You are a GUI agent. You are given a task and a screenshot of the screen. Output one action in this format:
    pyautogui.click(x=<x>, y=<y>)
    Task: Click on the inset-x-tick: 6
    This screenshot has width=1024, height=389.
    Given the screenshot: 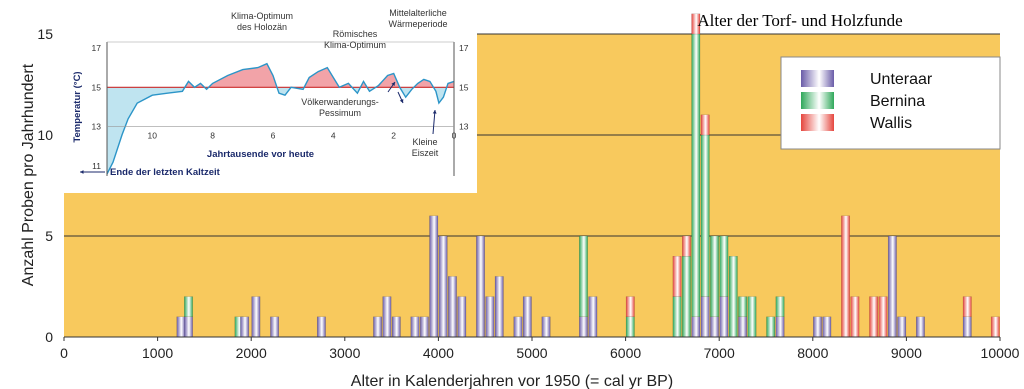 What is the action you would take?
    pyautogui.click(x=273, y=136)
    